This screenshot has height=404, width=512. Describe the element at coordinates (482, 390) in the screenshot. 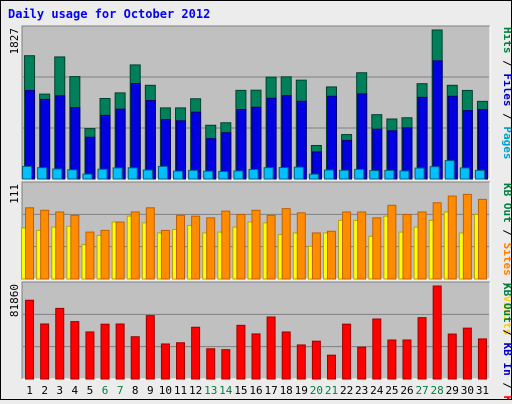

I see `x-tick-label: 31` at that location.